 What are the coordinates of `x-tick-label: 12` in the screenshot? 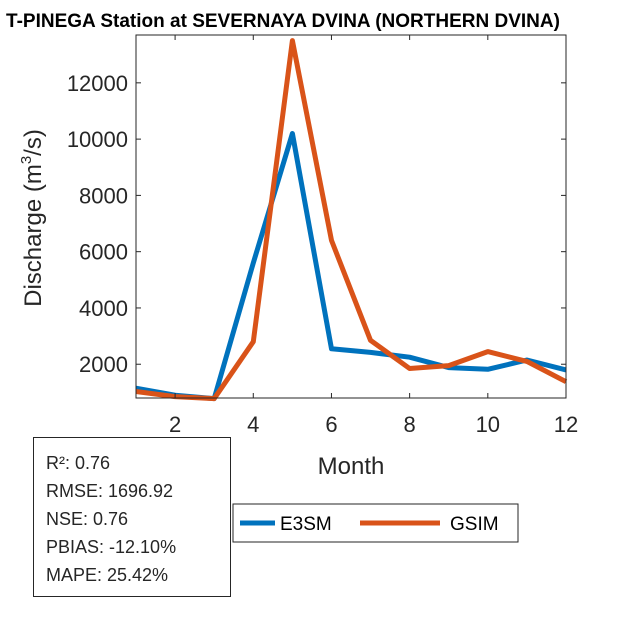 It's located at (566, 424).